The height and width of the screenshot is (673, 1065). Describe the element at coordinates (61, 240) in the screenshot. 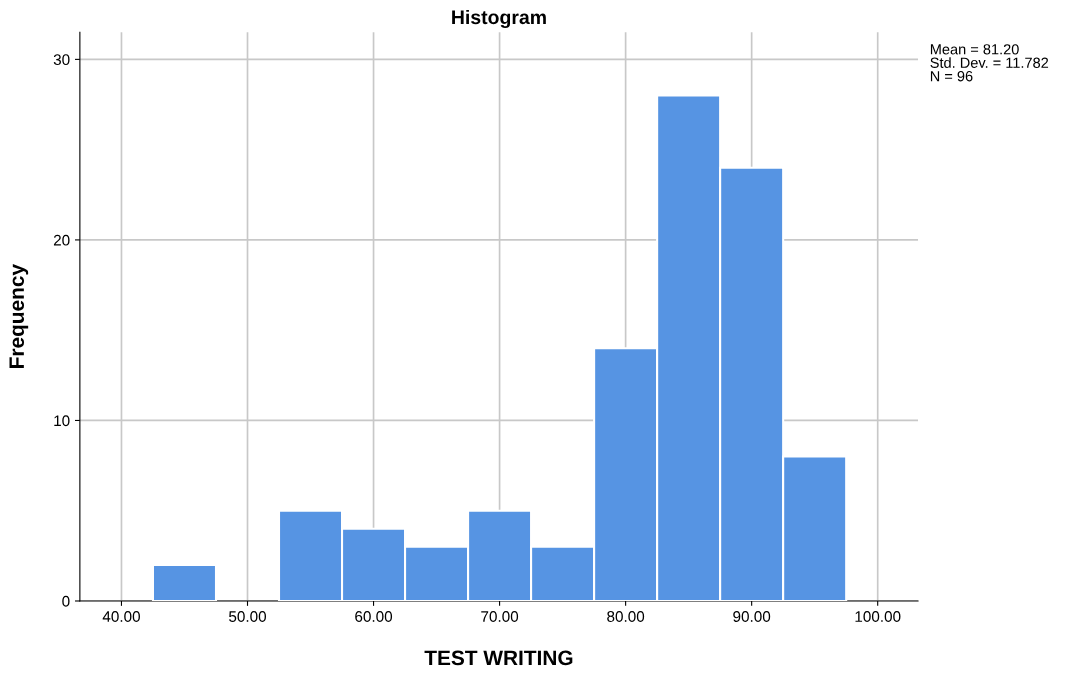

I see `y-tick-label: 20` at that location.